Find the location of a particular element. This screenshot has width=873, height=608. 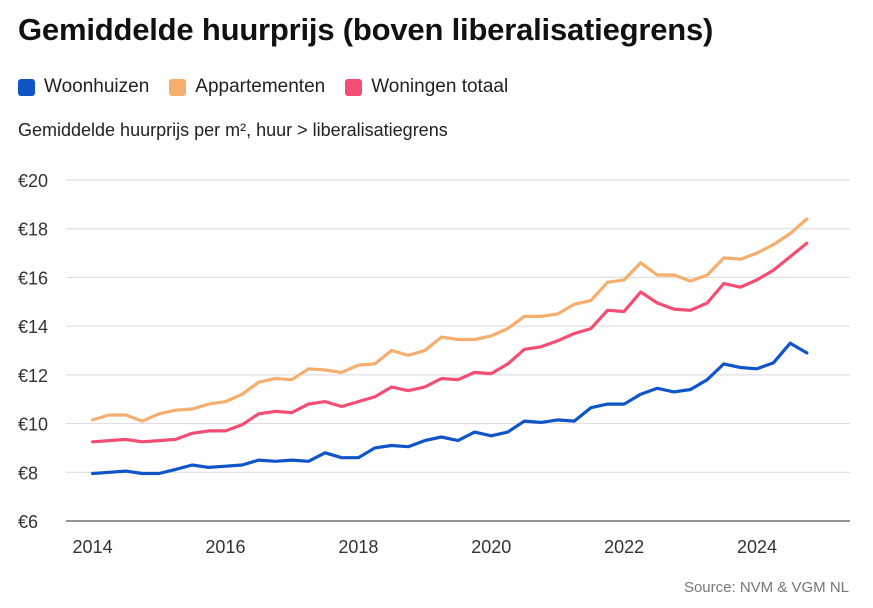

legend-item-totaal: Woningen totaal is located at coordinates (426, 87).